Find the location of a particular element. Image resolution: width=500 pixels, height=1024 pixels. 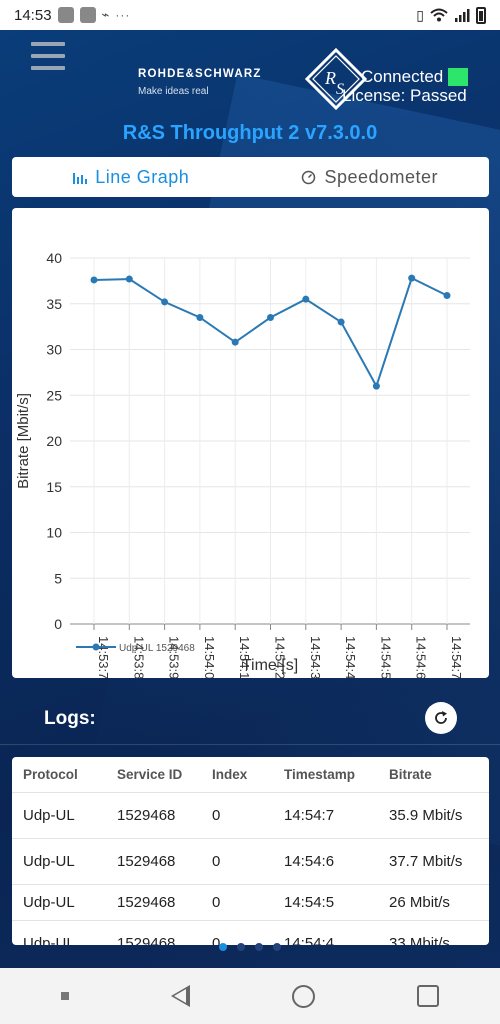

x-tick-label: 14:53:9 is located at coordinates (174, 657).